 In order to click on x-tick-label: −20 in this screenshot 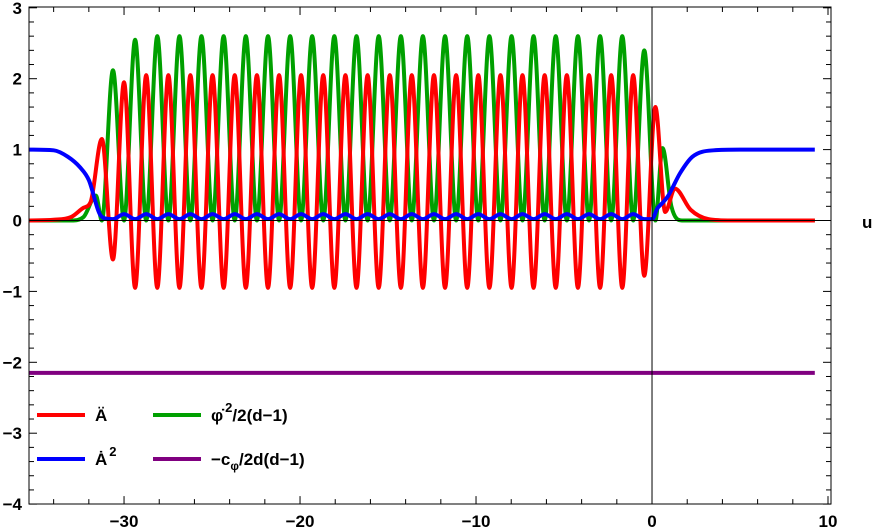, I will do `click(300, 520)`.